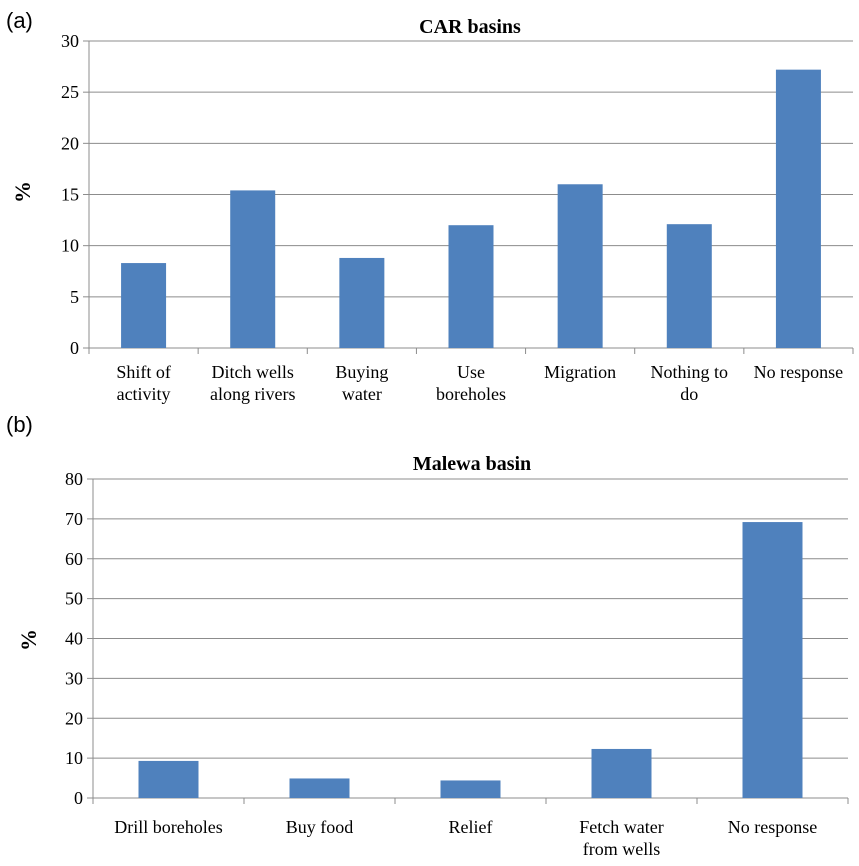  Describe the element at coordinates (70, 143) in the screenshot. I see `chart-a-ytick-label: 20` at that location.